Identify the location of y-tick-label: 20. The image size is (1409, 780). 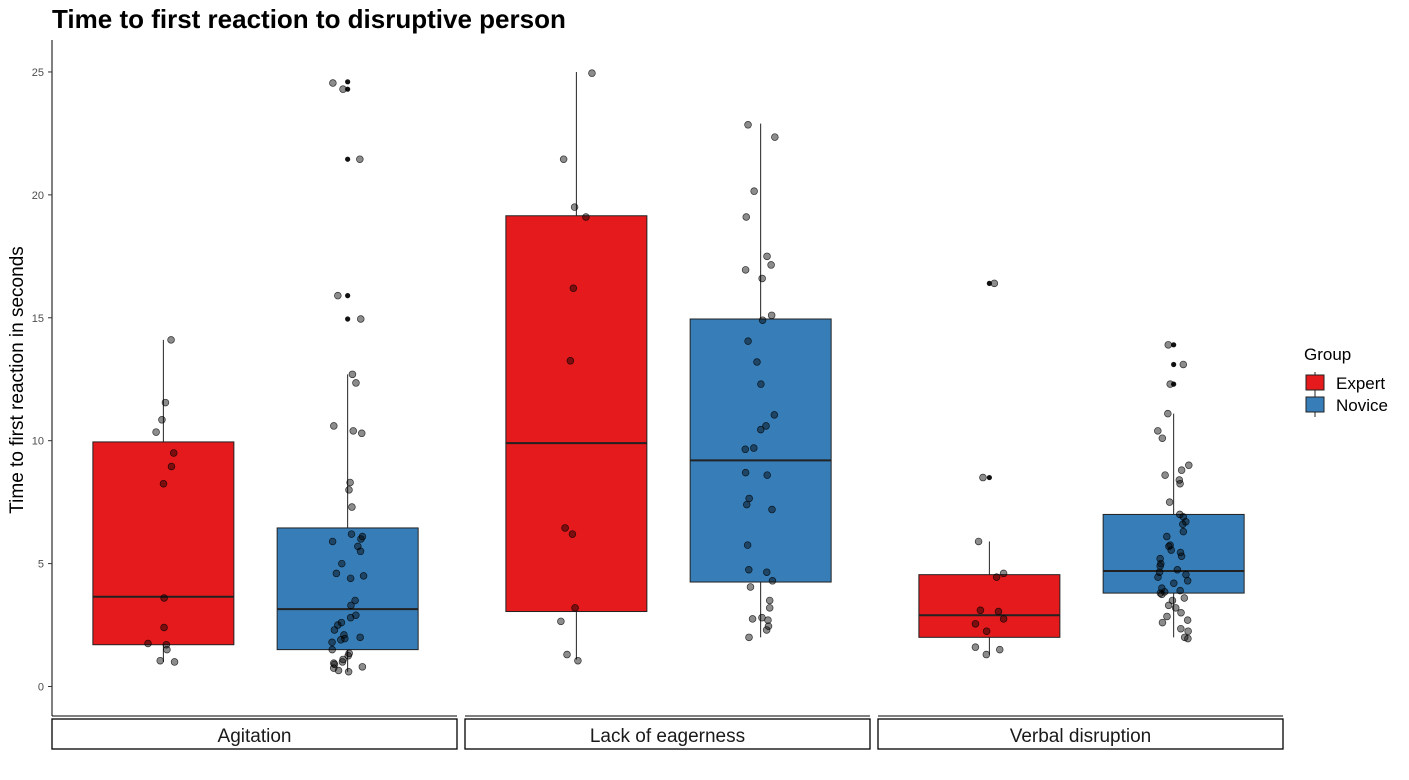
(38, 196).